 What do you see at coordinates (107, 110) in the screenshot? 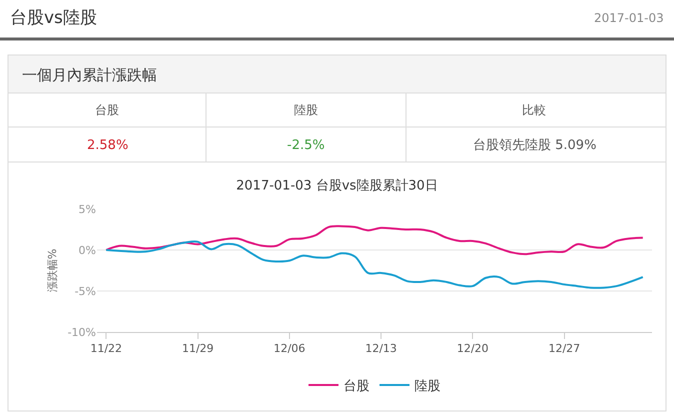
I see `text: 台股` at bounding box center [107, 110].